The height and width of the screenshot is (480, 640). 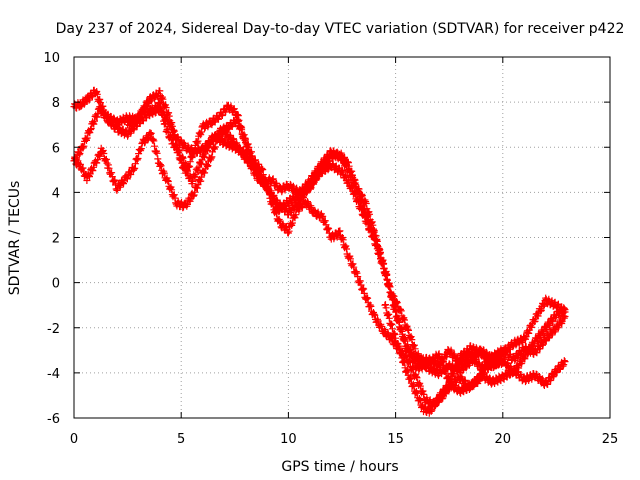 I want to click on y-tick-label: -4, so click(x=53, y=374).